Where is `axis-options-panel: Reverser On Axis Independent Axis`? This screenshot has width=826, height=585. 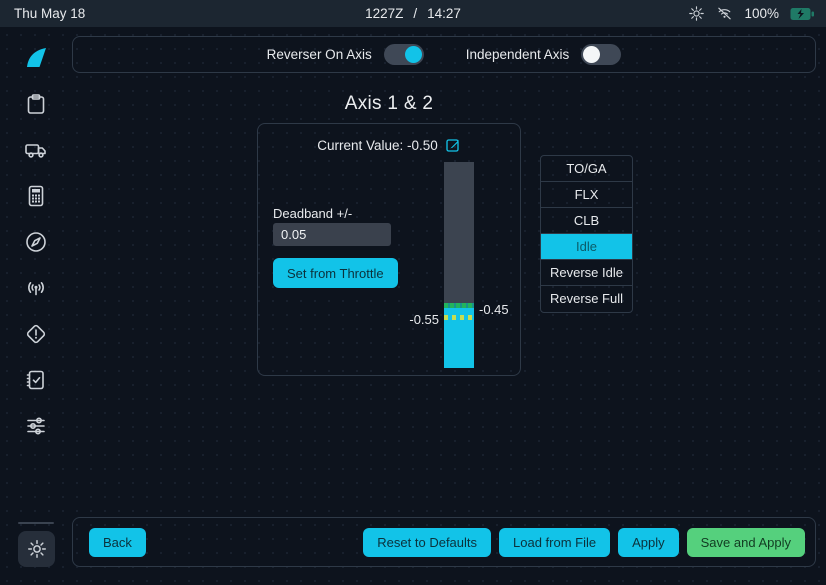
axis-options-panel: Reverser On Axis Independent Axis is located at coordinates (444, 54).